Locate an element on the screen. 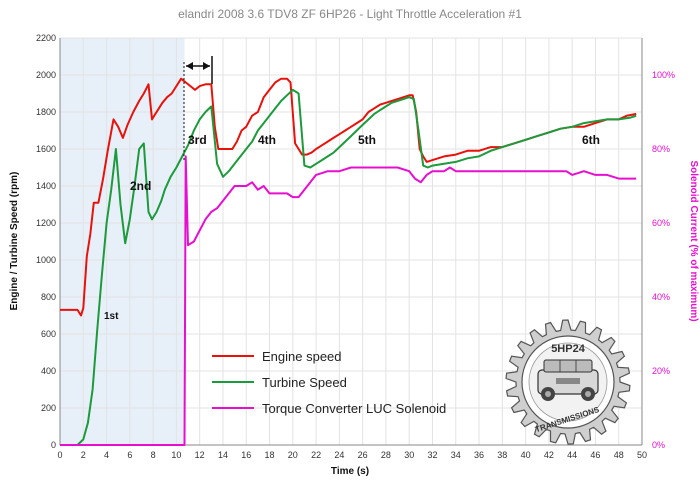 Image resolution: width=700 pixels, height=488 pixels. vehicle-icon is located at coordinates (568, 380).